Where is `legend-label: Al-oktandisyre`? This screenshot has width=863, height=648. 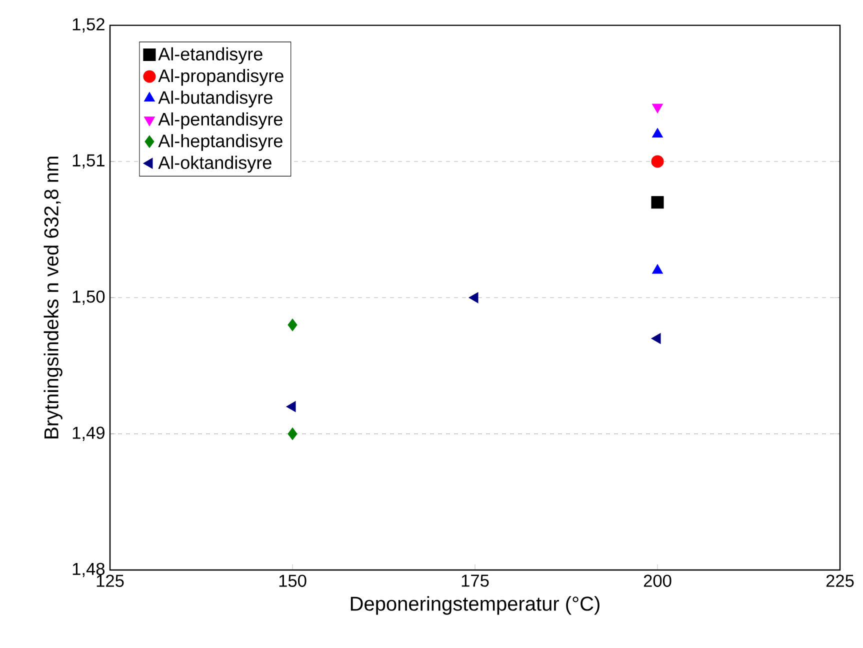 legend-label: Al-oktandisyre is located at coordinates (215, 164).